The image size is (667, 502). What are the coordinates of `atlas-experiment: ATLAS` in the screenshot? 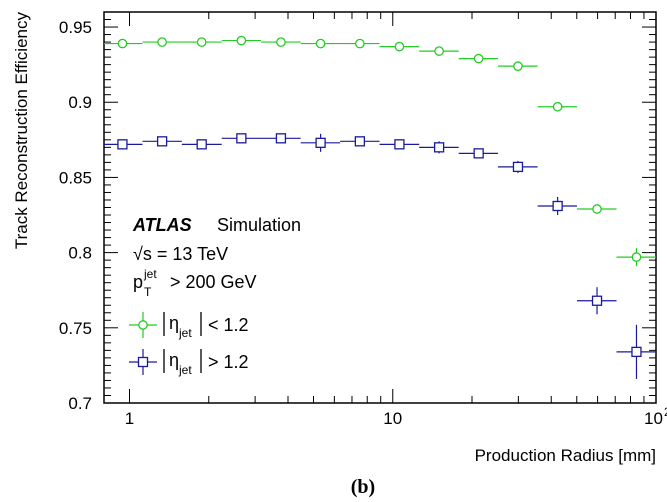 It's located at (162, 225).